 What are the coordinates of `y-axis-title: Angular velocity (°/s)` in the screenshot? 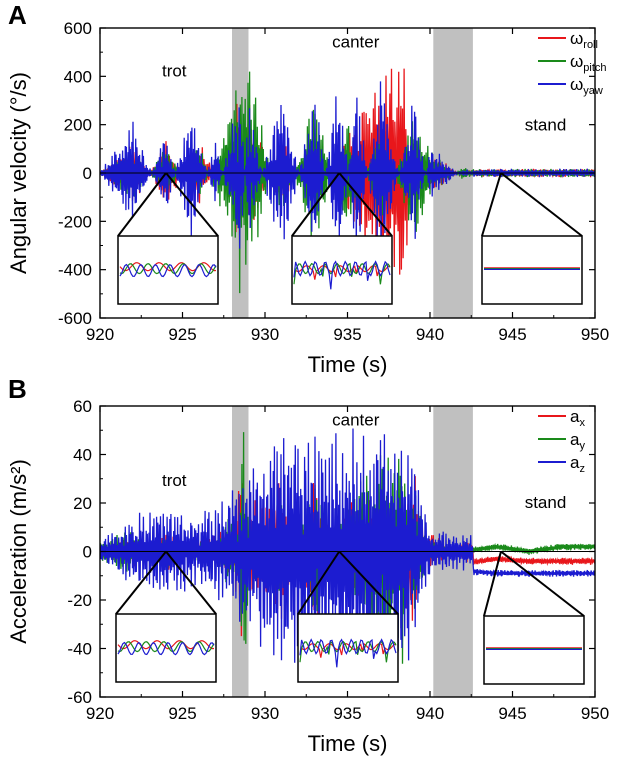 It's located at (18, 173).